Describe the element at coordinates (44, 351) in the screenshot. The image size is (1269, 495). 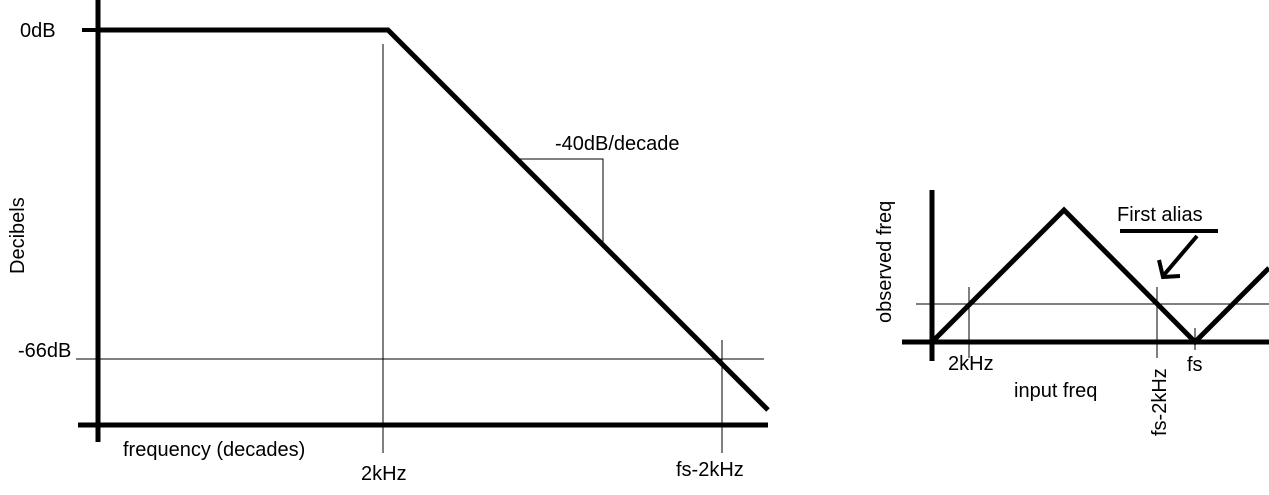
I see `minus66db-label: -66dB` at that location.